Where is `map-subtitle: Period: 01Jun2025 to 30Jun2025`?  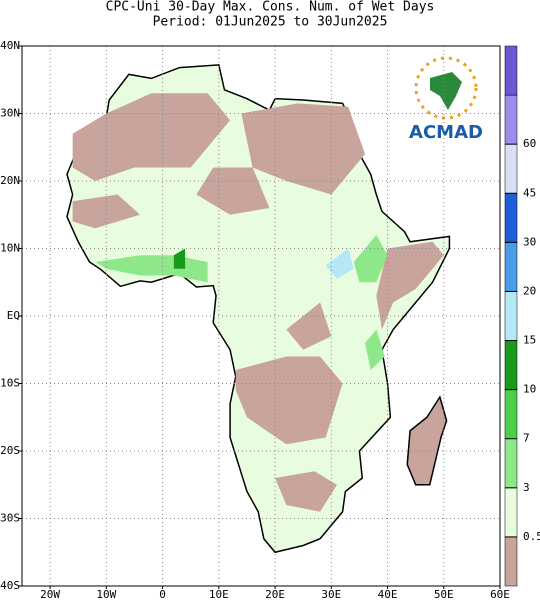 map-subtitle: Period: 01Jun2025 to 30Jun2025 is located at coordinates (270, 22).